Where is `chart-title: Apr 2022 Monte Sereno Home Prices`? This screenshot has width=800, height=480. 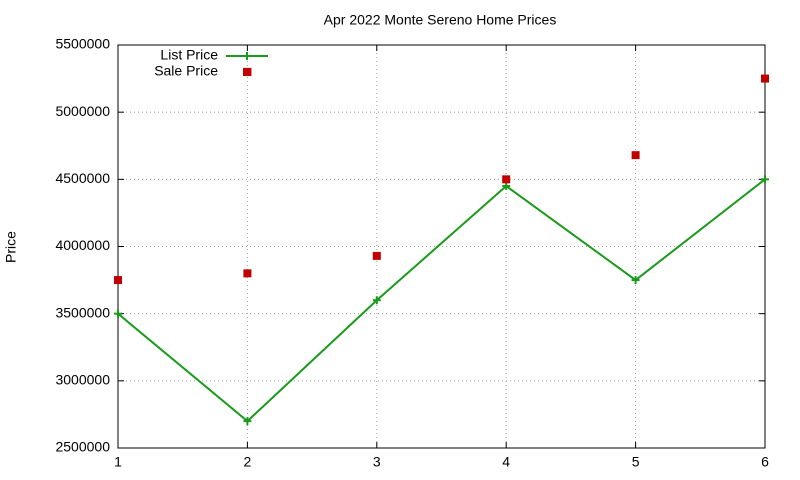
chart-title: Apr 2022 Monte Sereno Home Prices is located at coordinates (440, 20).